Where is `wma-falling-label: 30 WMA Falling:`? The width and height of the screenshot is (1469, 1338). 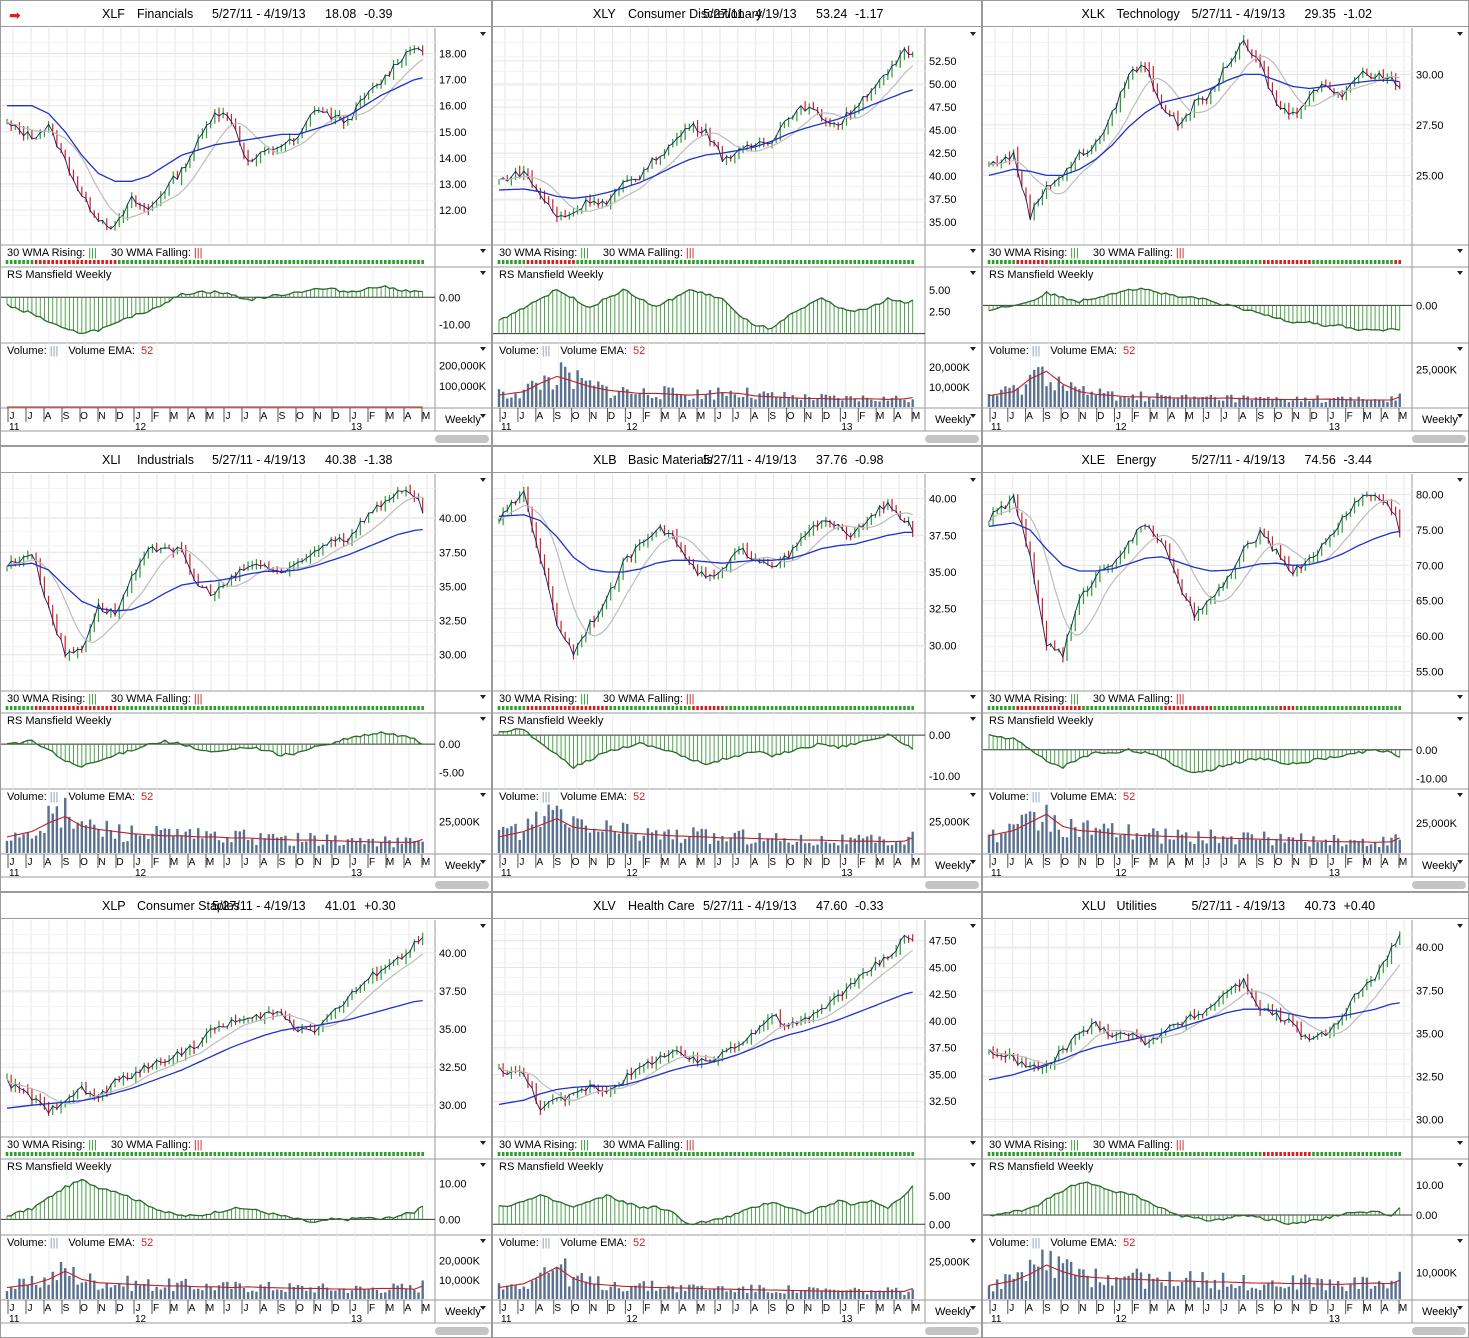
wma-falling-label: 30 WMA Falling: is located at coordinates (1132, 253).